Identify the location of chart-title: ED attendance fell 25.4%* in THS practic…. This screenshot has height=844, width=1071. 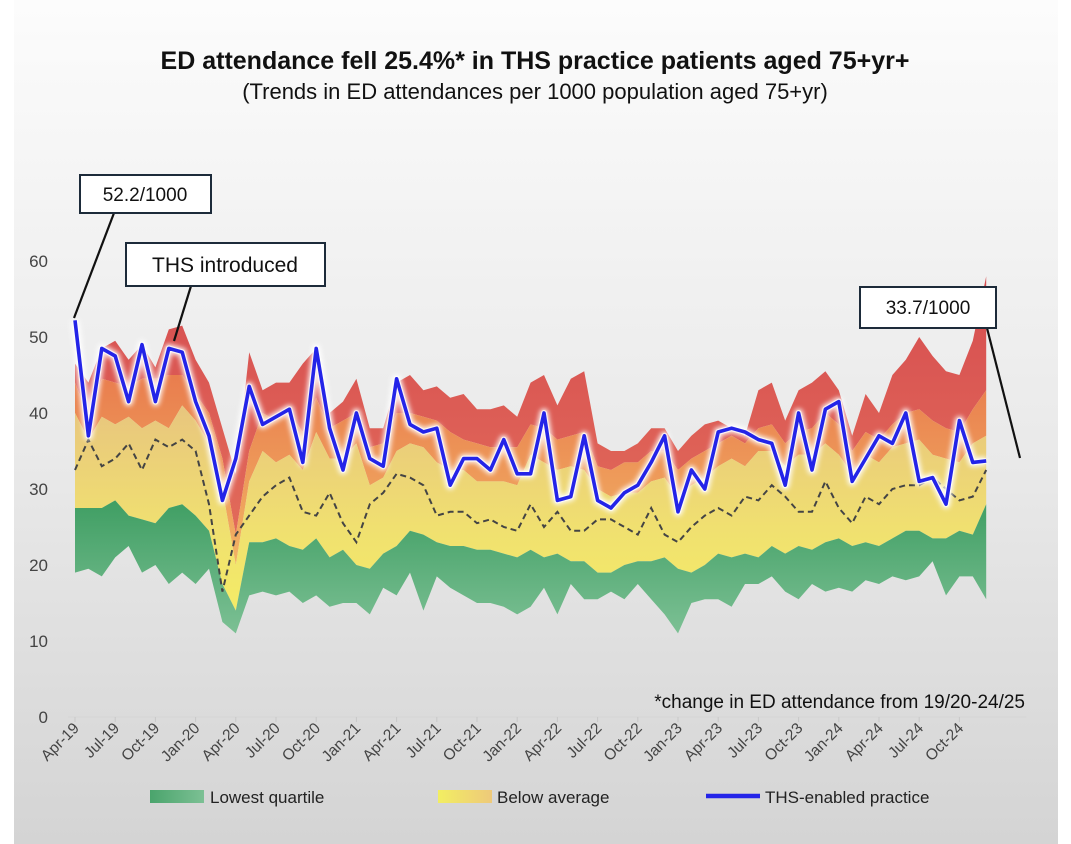
(535, 61).